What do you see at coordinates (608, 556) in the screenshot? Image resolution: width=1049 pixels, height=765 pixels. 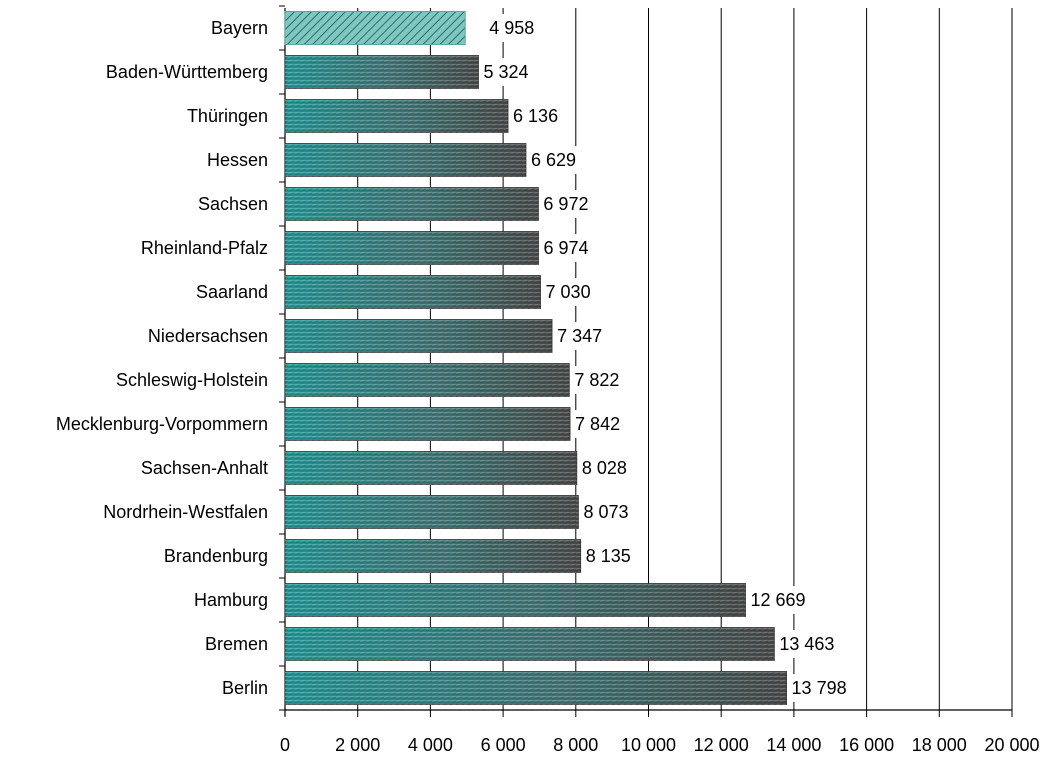 I see `value-label: 8 135` at bounding box center [608, 556].